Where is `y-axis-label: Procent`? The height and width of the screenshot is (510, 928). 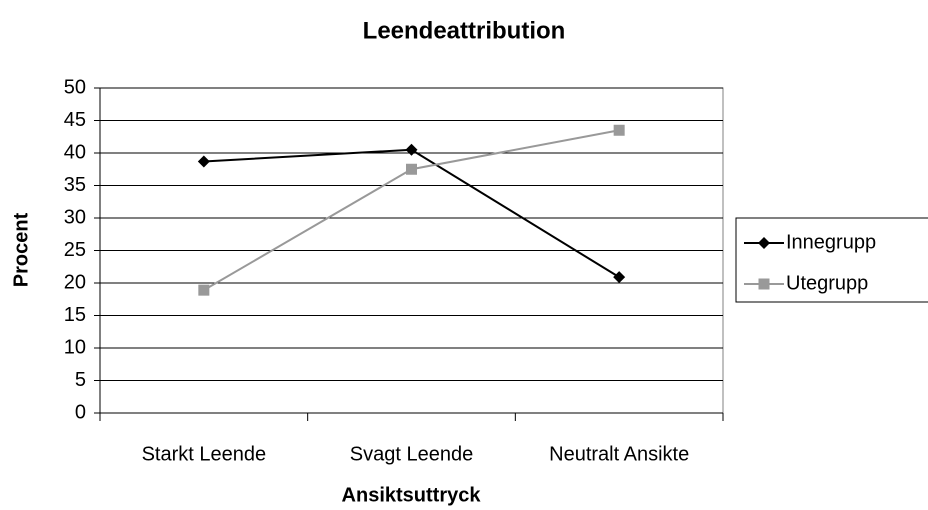 y-axis-label: Procent is located at coordinates (21, 249).